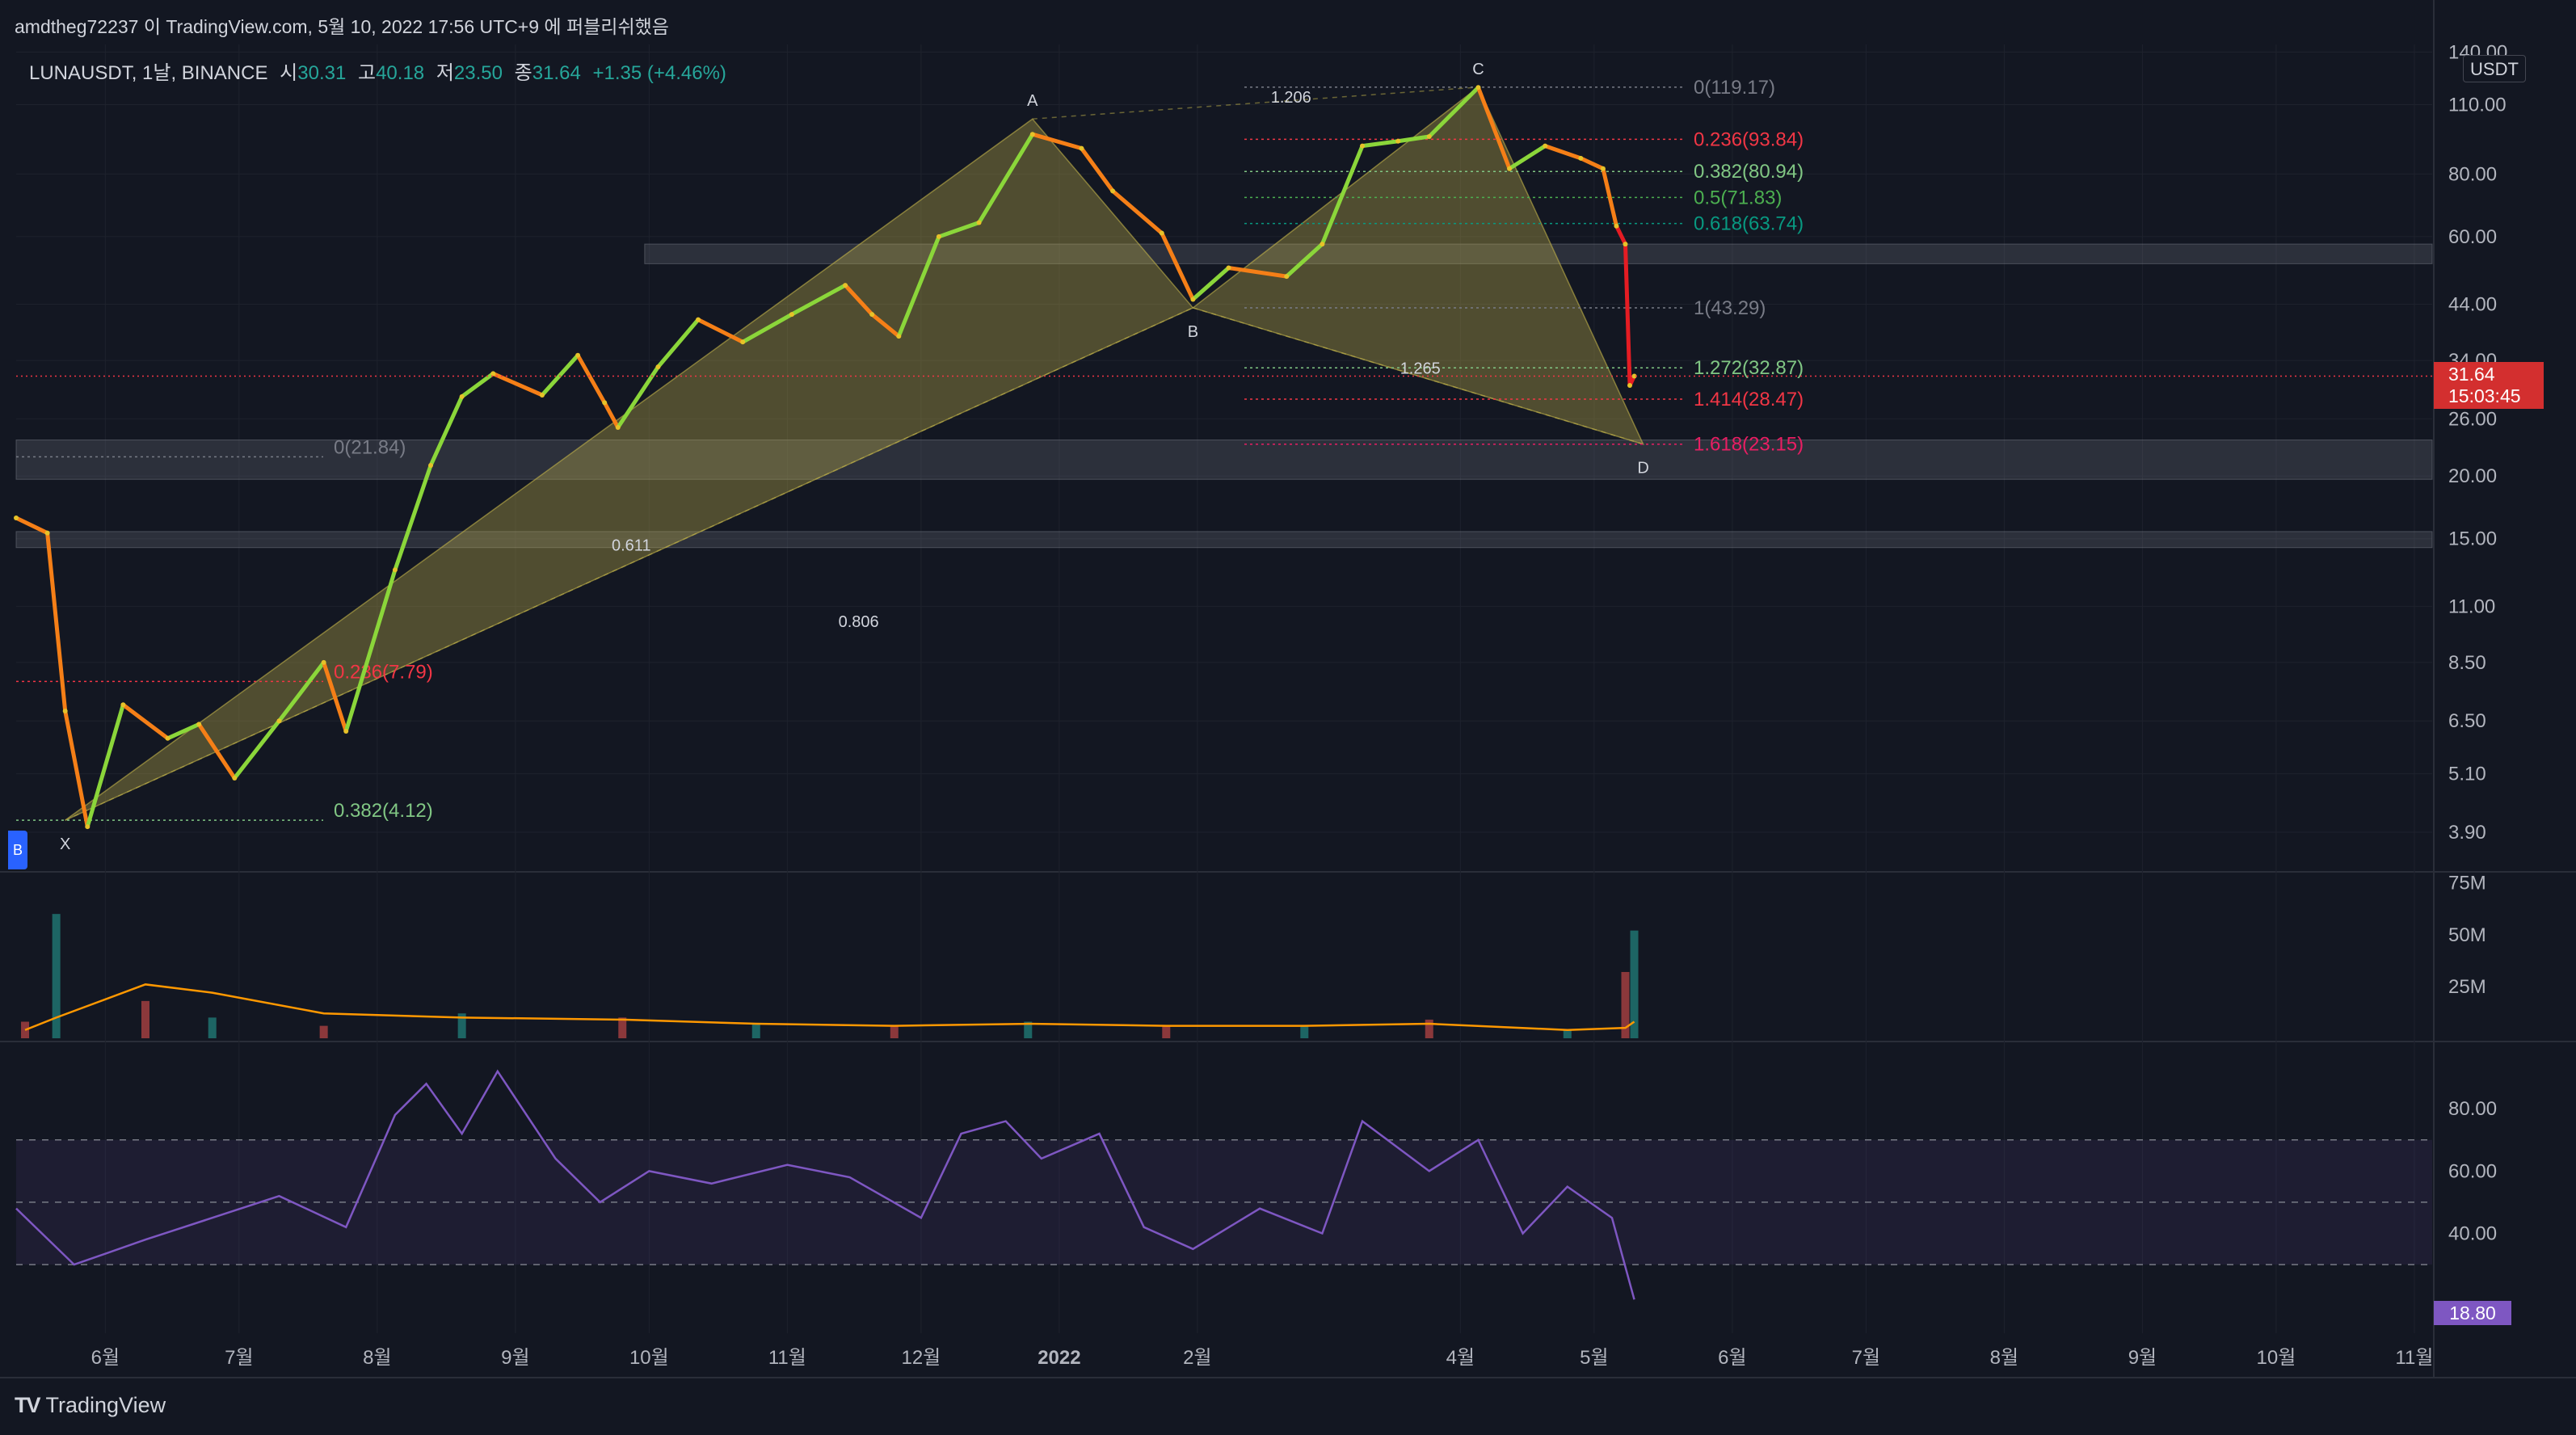 Image resolution: width=2576 pixels, height=1435 pixels. What do you see at coordinates (2472, 237) in the screenshot?
I see `price-tick-label: 60.00` at bounding box center [2472, 237].